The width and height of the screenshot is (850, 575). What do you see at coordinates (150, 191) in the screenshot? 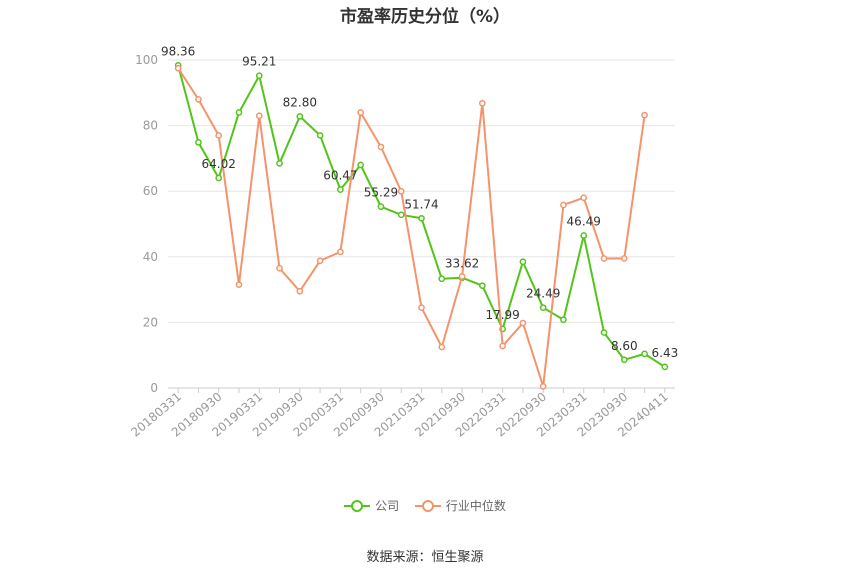
I see `y-tick-label: 60` at bounding box center [150, 191].